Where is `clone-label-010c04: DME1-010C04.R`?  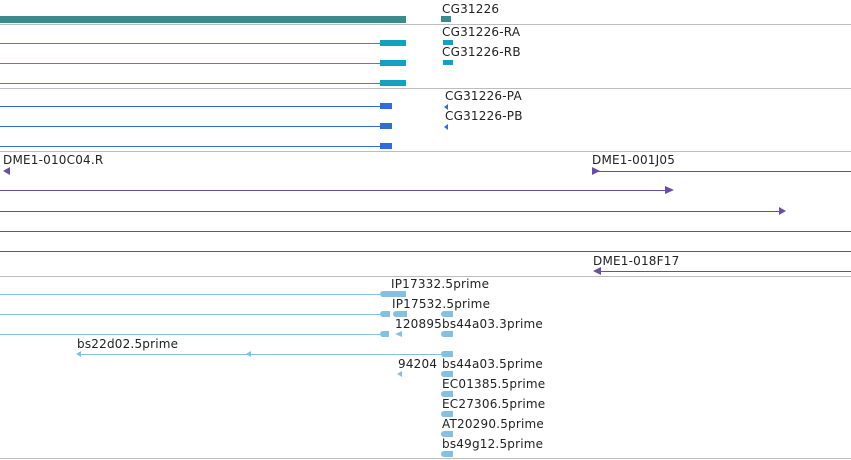 clone-label-010c04: DME1-010C04.R is located at coordinates (53, 160).